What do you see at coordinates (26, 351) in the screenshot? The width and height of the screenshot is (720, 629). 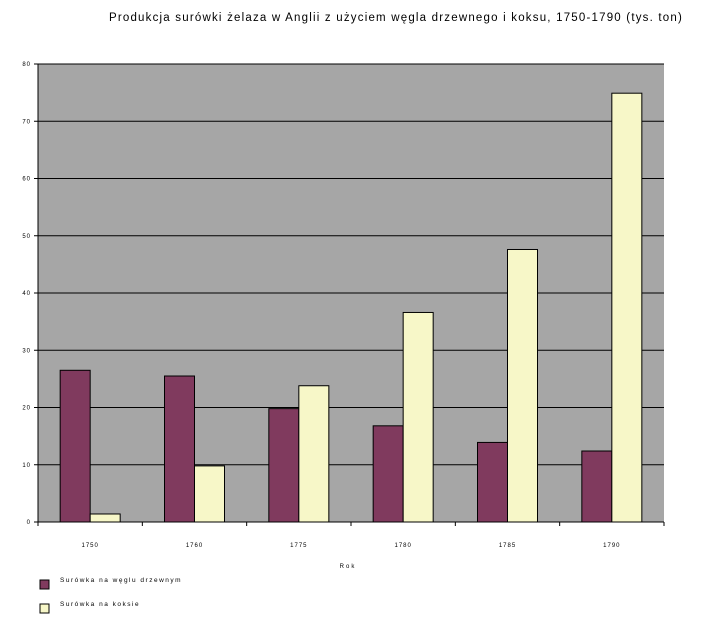 I see `y-tick-label: 30` at bounding box center [26, 351].